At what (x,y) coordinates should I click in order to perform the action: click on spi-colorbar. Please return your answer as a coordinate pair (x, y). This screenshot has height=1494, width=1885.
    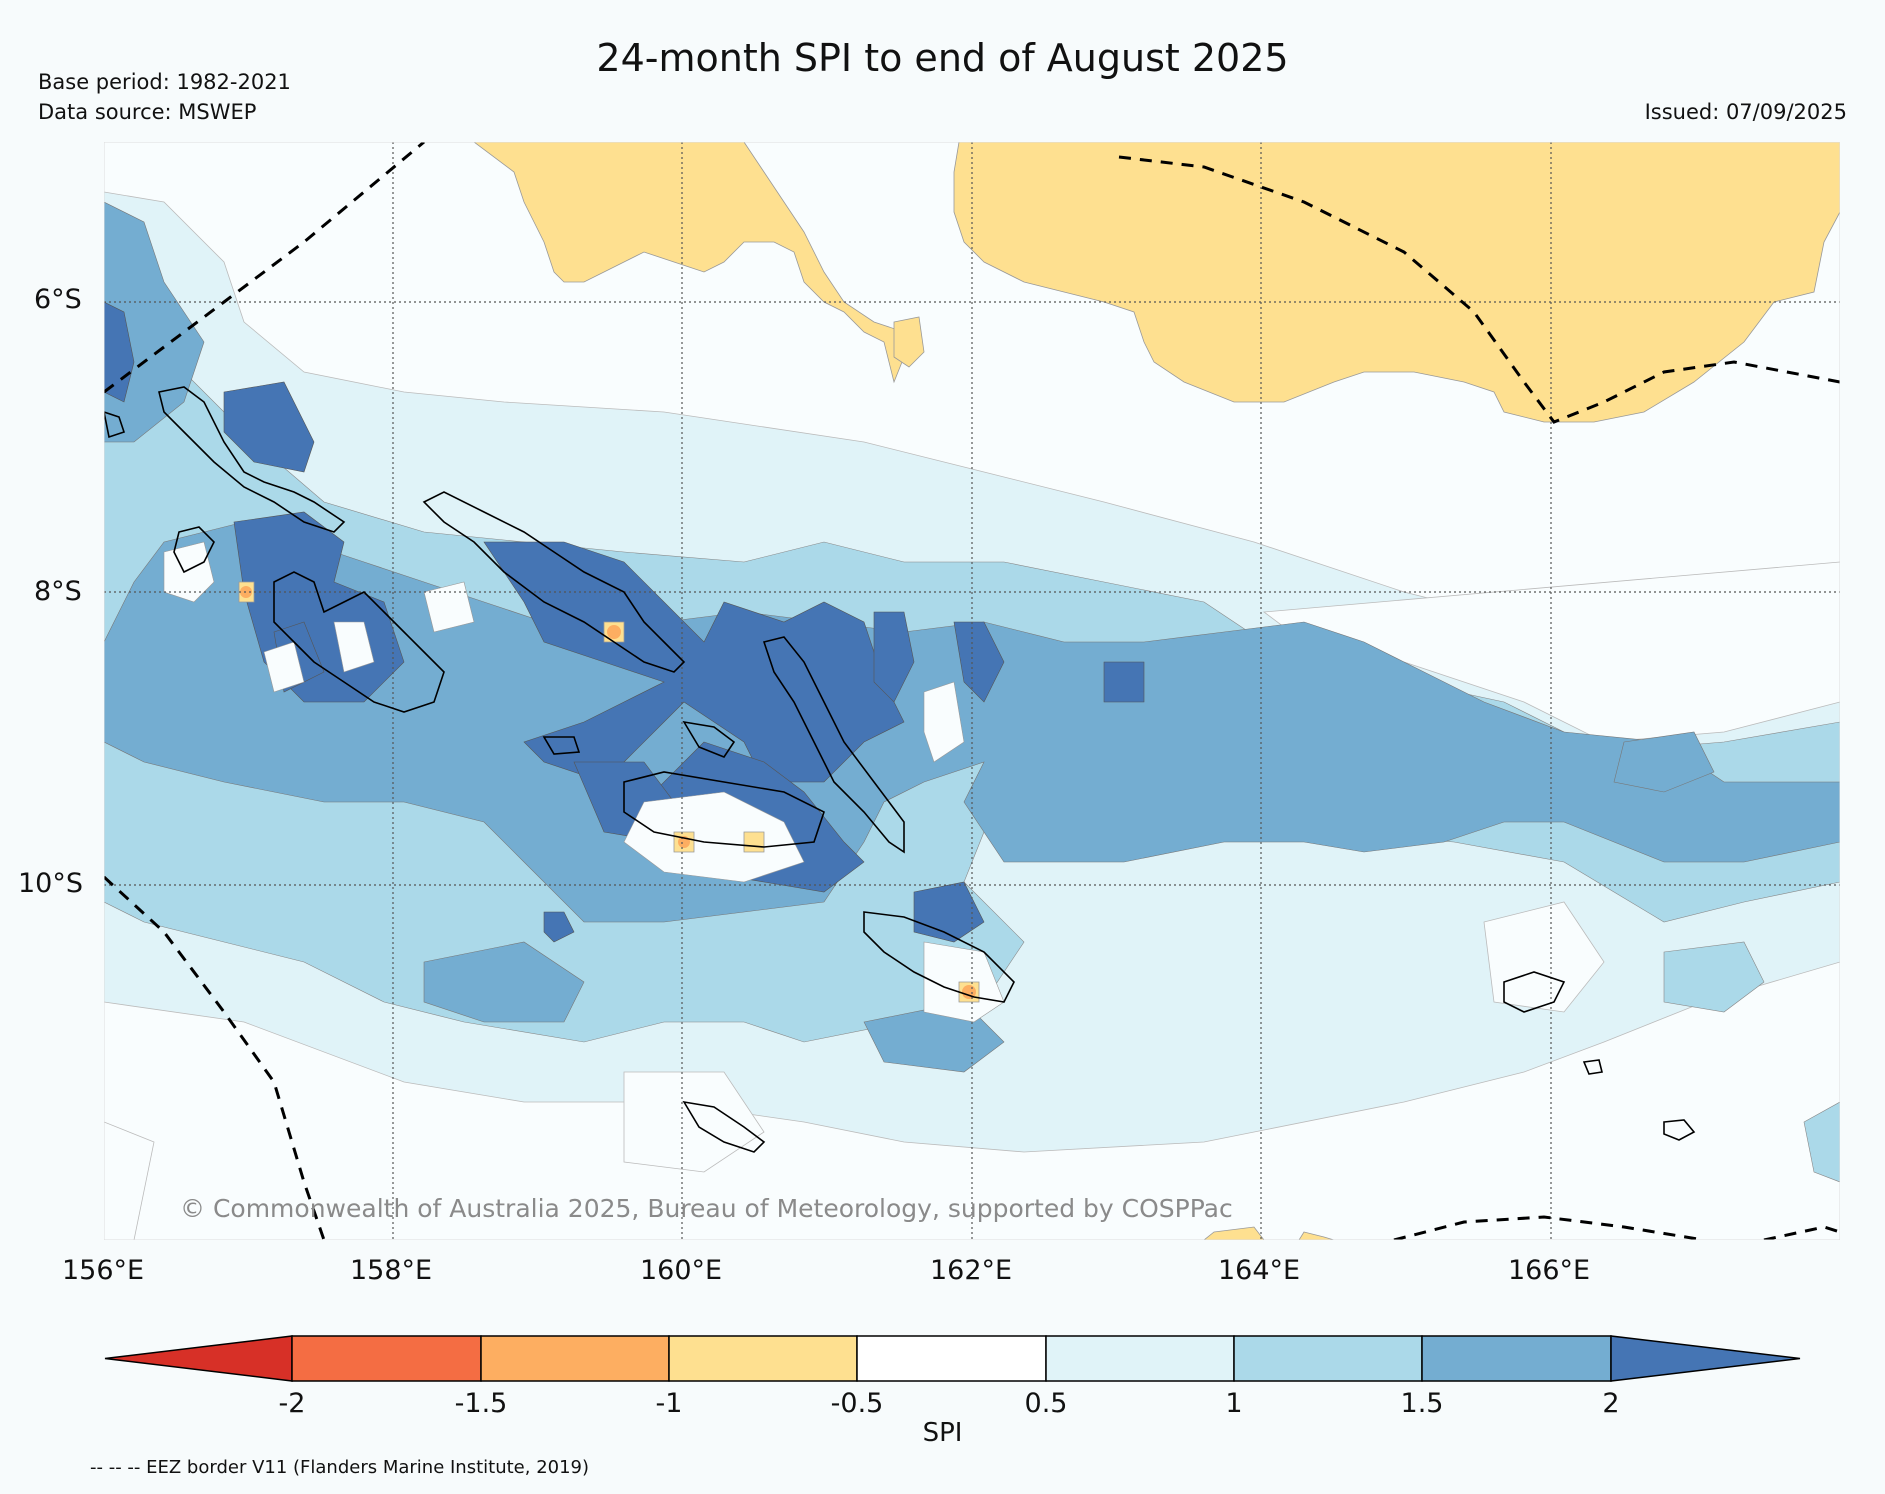
    Looking at the image, I should click on (952, 1358).